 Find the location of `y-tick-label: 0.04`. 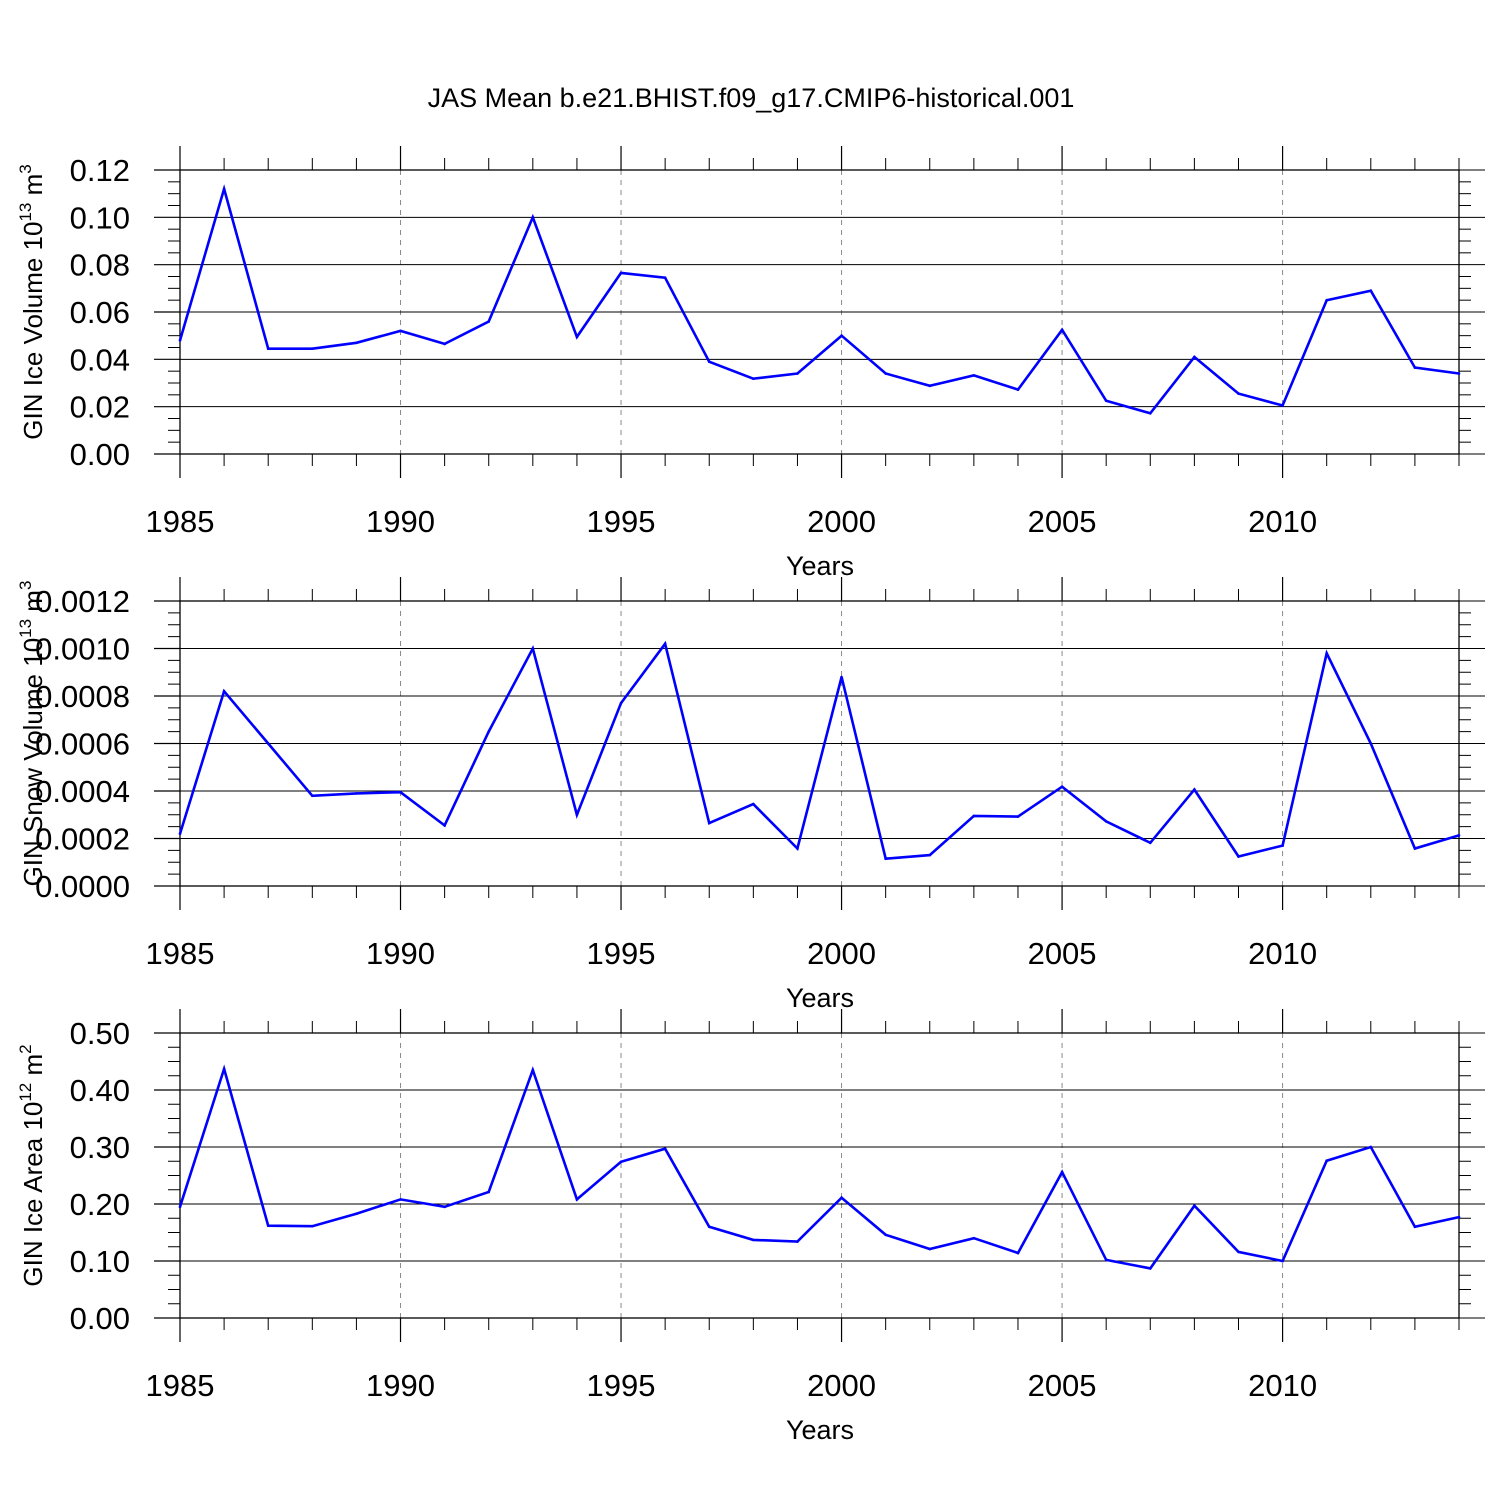

y-tick-label: 0.04 is located at coordinates (100, 359).